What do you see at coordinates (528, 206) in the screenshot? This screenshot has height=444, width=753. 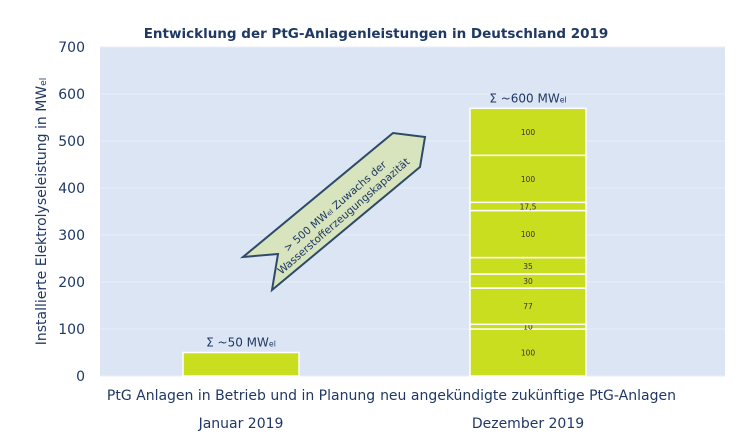 I see `segment-label: 17,5` at bounding box center [528, 206].